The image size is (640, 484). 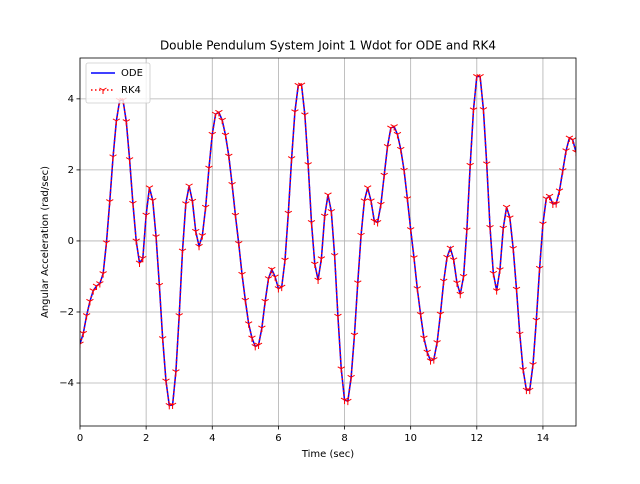 I want to click on legend-label: RK4, so click(x=131, y=90).